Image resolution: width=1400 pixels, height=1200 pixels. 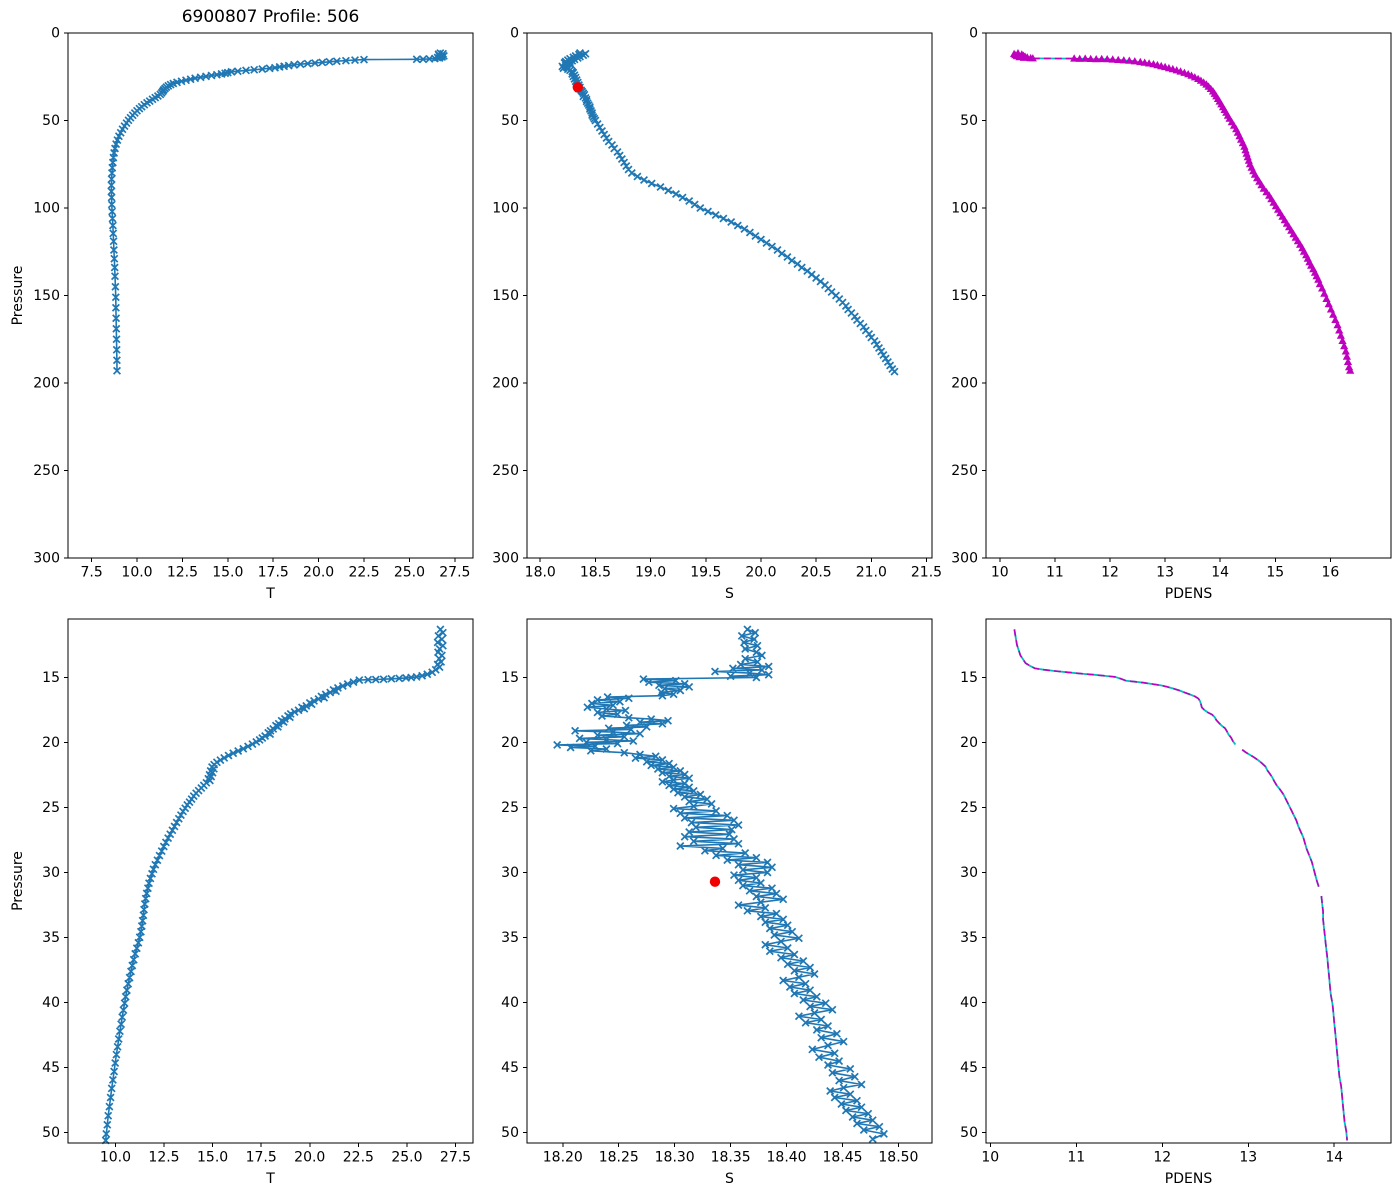 What do you see at coordinates (540, 573) in the screenshot?
I see `x-tick-label: 18.0` at bounding box center [540, 573].